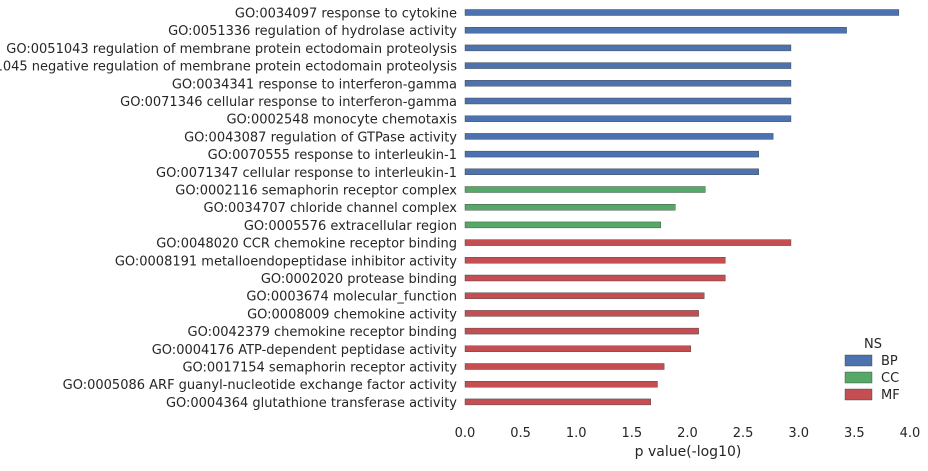 Image resolution: width=928 pixels, height=471 pixels. Describe the element at coordinates (319, 368) in the screenshot. I see `y-tick-label: GO:0017154 semaphorin receptor activity` at that location.